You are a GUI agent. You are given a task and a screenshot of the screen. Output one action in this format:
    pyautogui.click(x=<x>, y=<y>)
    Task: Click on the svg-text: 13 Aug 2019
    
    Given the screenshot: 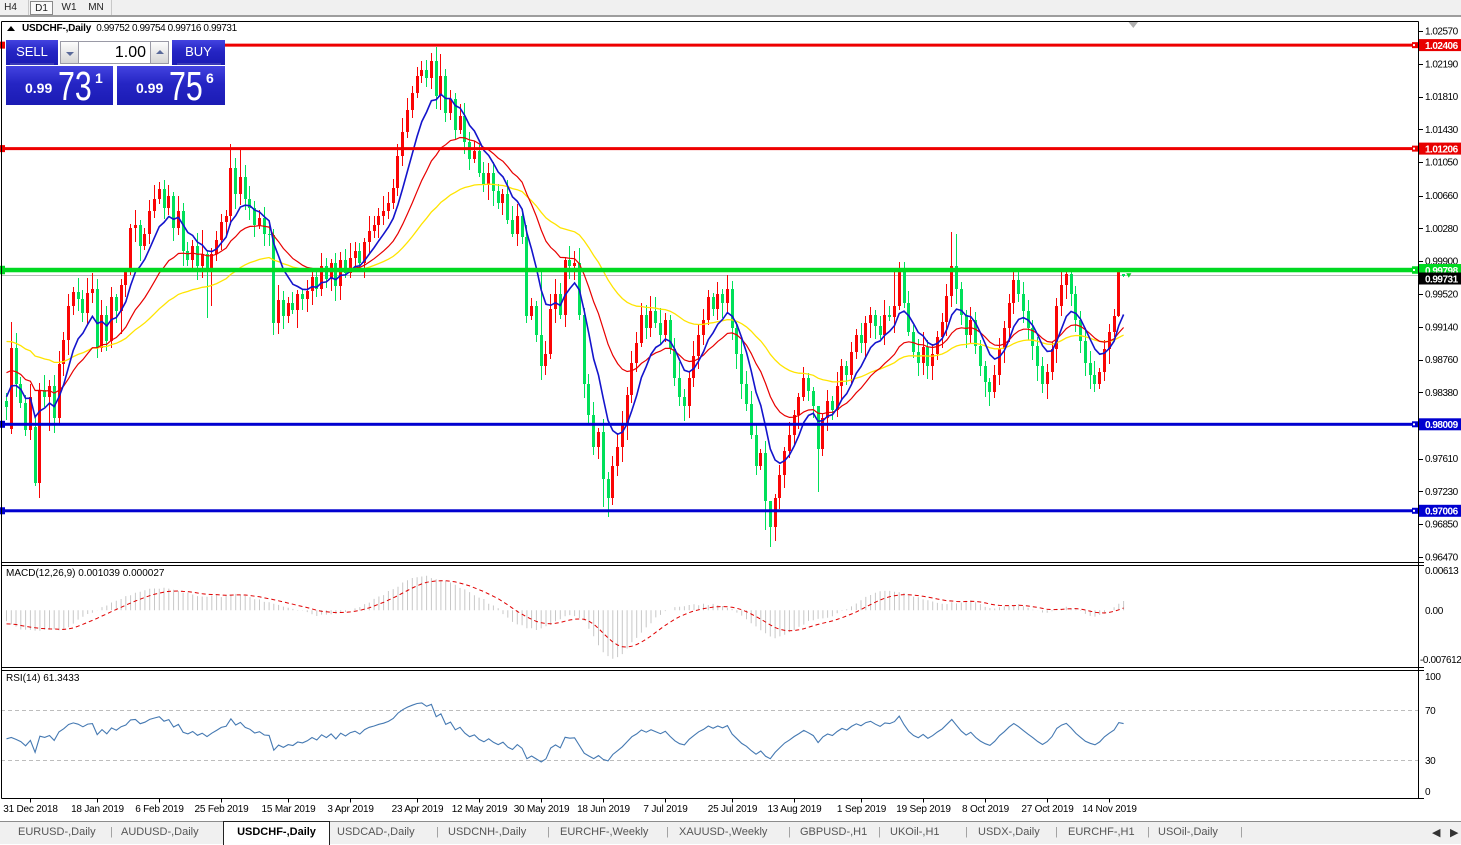 What is the action you would take?
    pyautogui.click(x=795, y=809)
    